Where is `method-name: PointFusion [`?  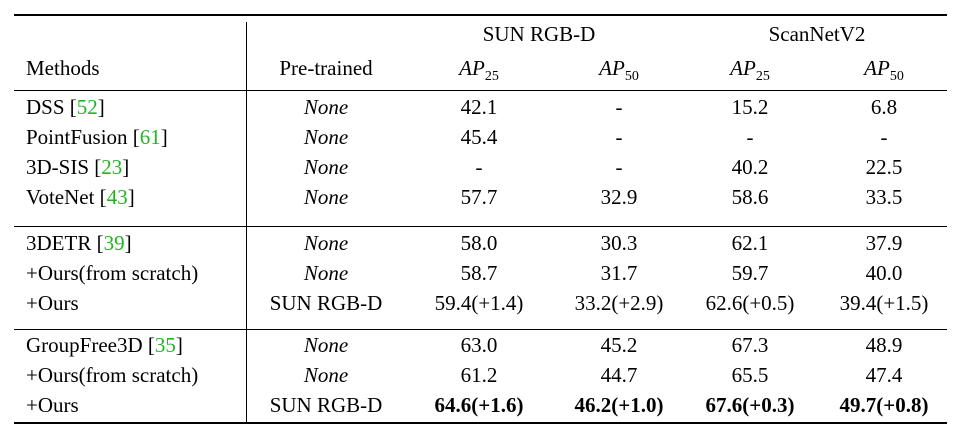
method-name: PointFusion [ is located at coordinates (83, 137).